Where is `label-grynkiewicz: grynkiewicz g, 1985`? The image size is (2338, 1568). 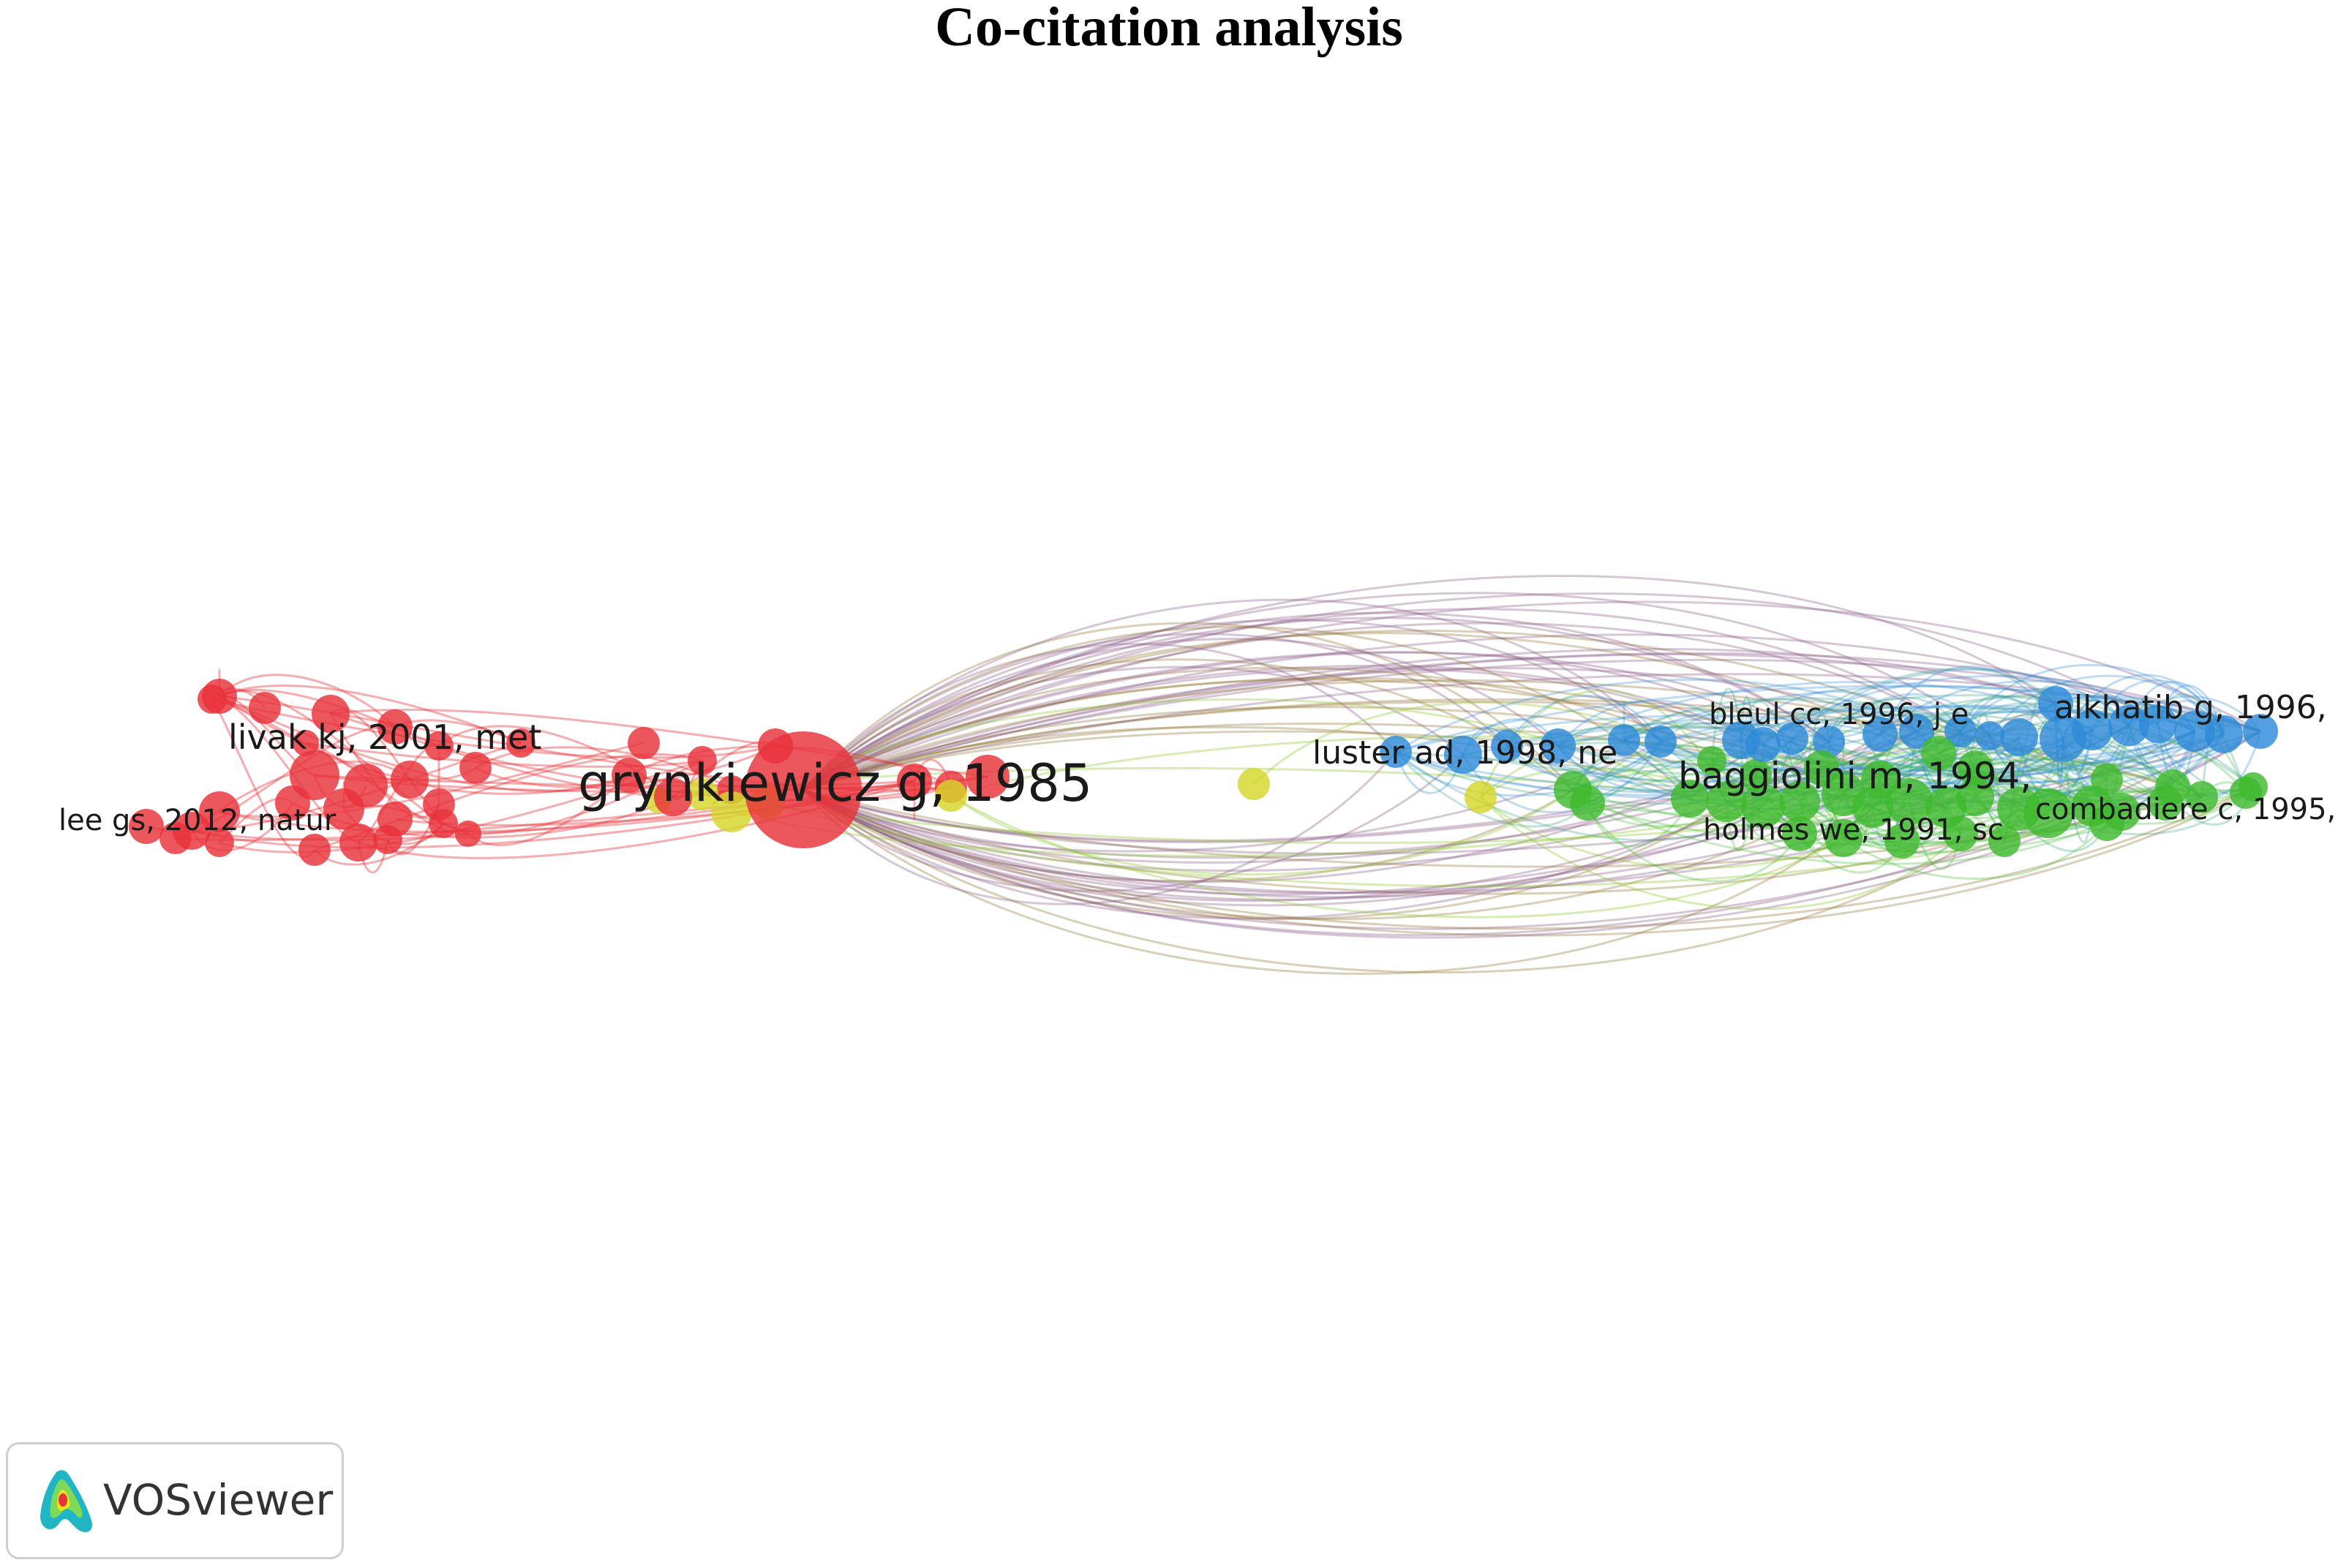 label-grynkiewicz: grynkiewicz g, 1985 is located at coordinates (835, 783).